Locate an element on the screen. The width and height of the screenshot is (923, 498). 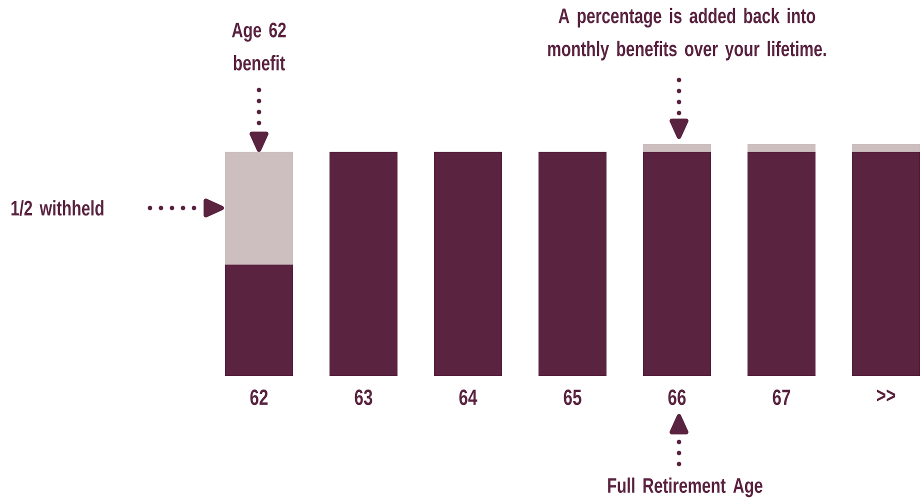
text: Full Retirement Age is located at coordinates (685, 488).